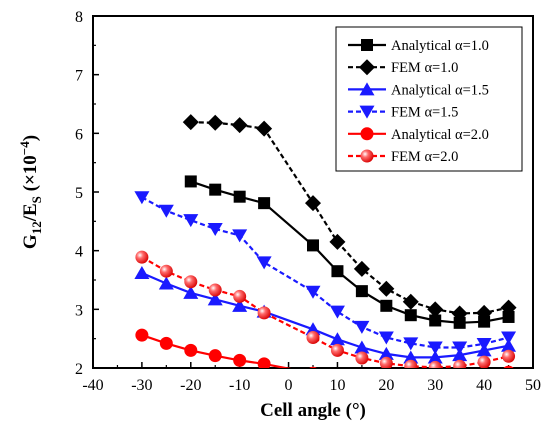  Describe the element at coordinates (337, 385) in the screenshot. I see `x-tick-label: 10` at that location.